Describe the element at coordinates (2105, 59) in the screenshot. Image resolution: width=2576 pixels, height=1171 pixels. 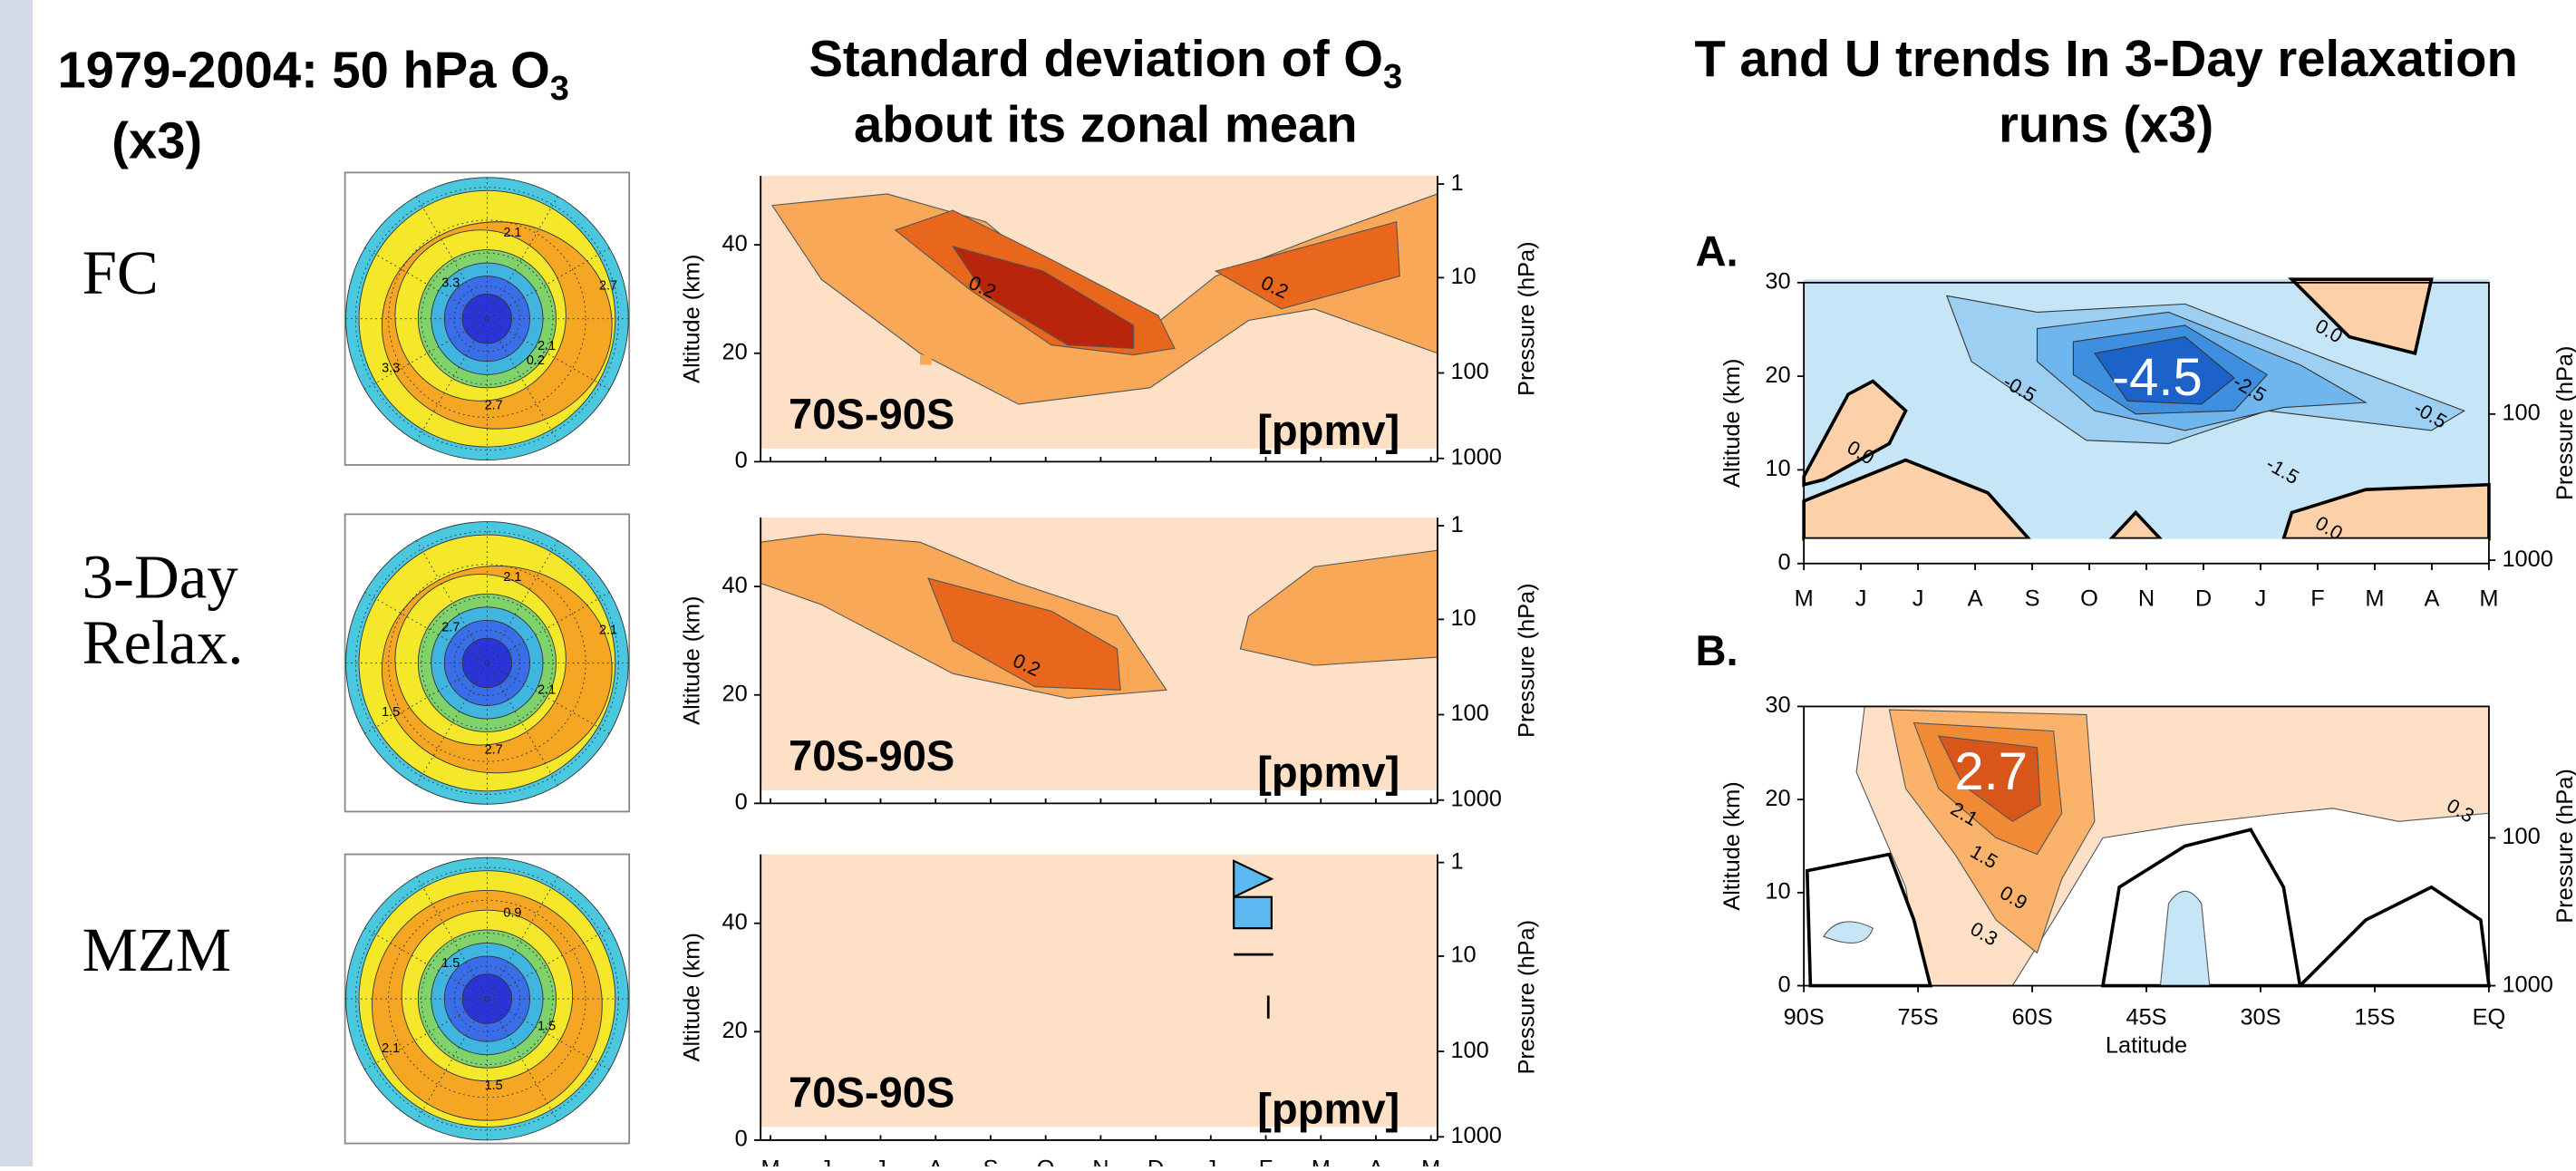
I see `title-right: T and U trends In 3-Day relaxation` at that location.